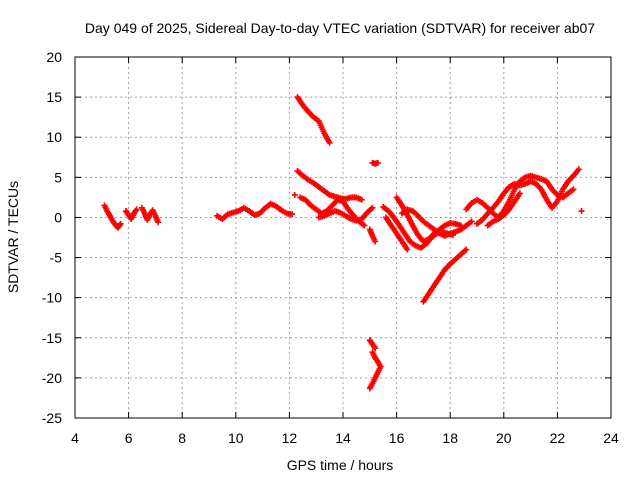 The image size is (640, 480). What do you see at coordinates (450, 438) in the screenshot?
I see `x-tick-label: 18` at bounding box center [450, 438].